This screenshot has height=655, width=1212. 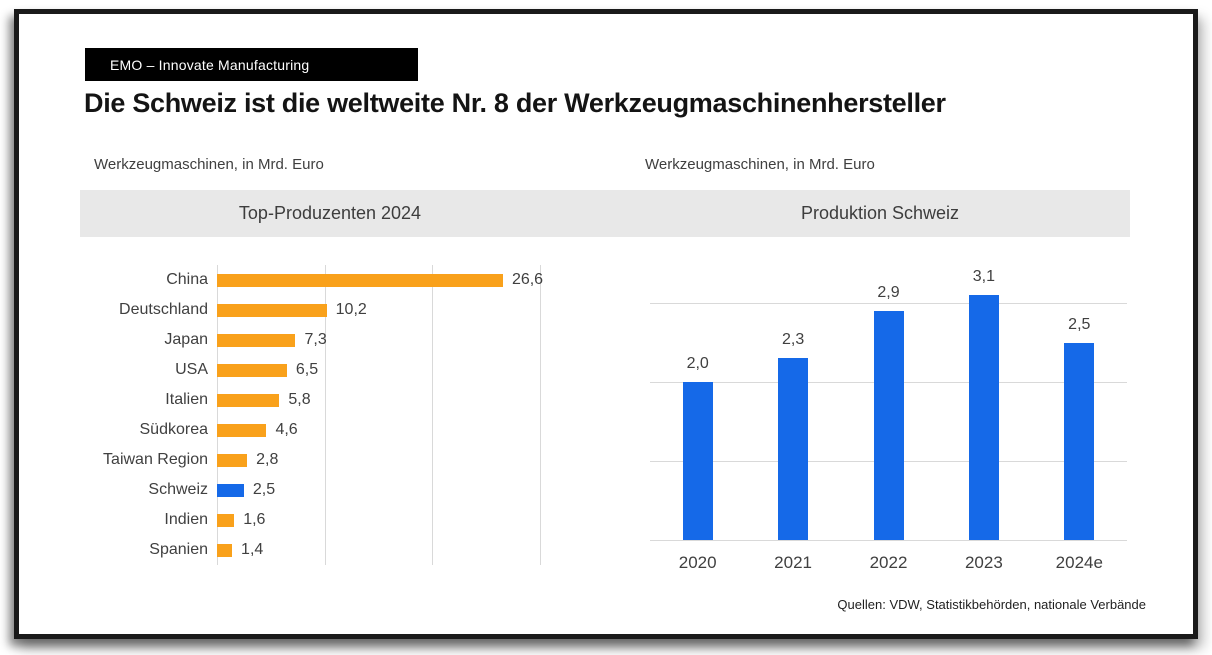 I want to click on right-chart-header: Produktion Schweiz, so click(x=880, y=213).